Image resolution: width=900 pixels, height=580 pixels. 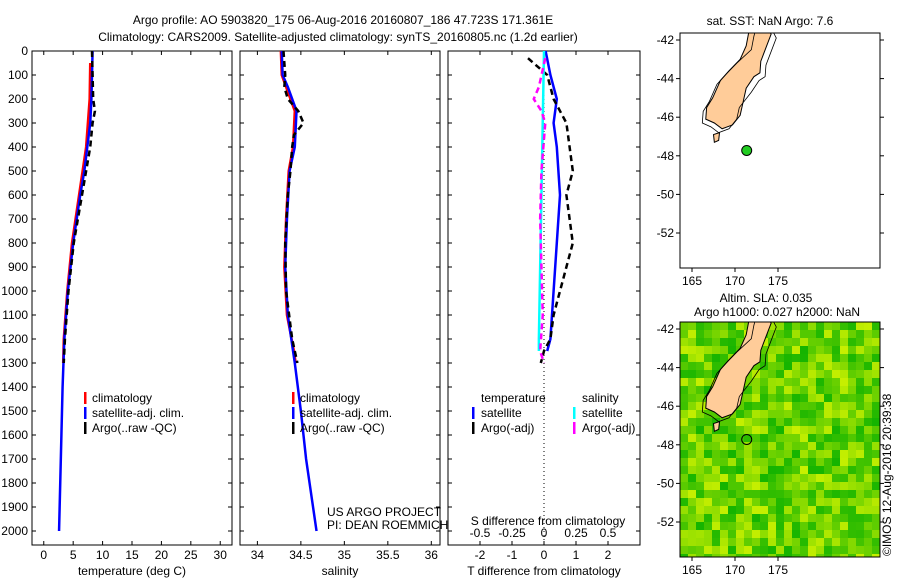 I want to click on y-tick-label: 700, so click(x=18, y=219).